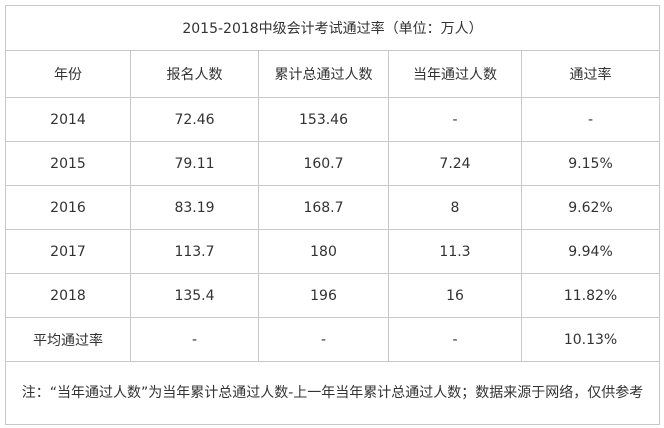  What do you see at coordinates (68, 295) in the screenshot?
I see `data-cell: 2018` at bounding box center [68, 295].